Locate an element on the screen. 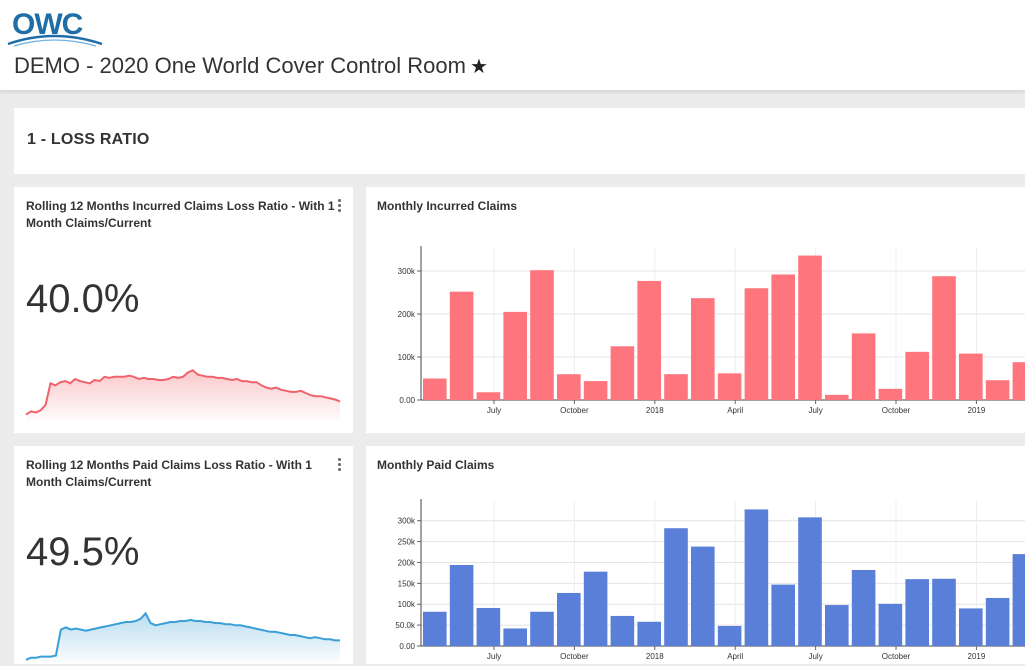 This screenshot has width=1025, height=666. dashboard-title-text: DEMO - 2020 One World Cover Control Room is located at coordinates (240, 65).